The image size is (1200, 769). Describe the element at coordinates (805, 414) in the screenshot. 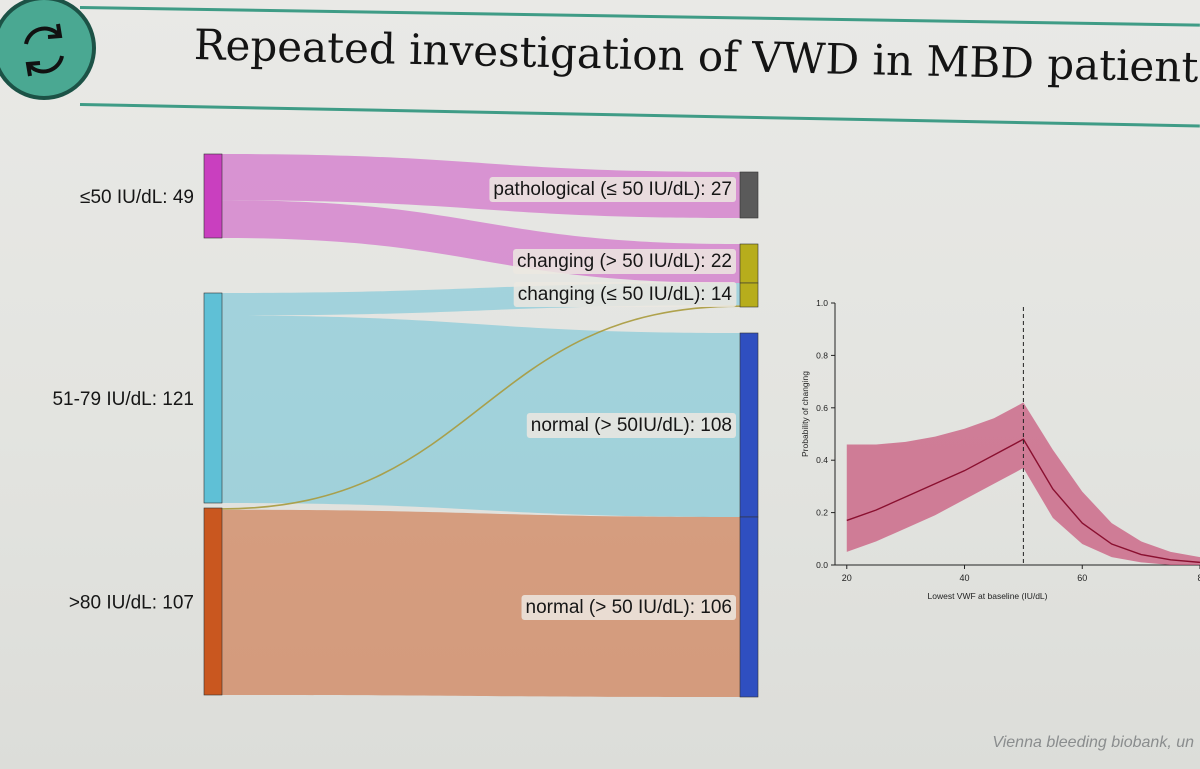

I see `y-axis-label: Probability of changing` at that location.